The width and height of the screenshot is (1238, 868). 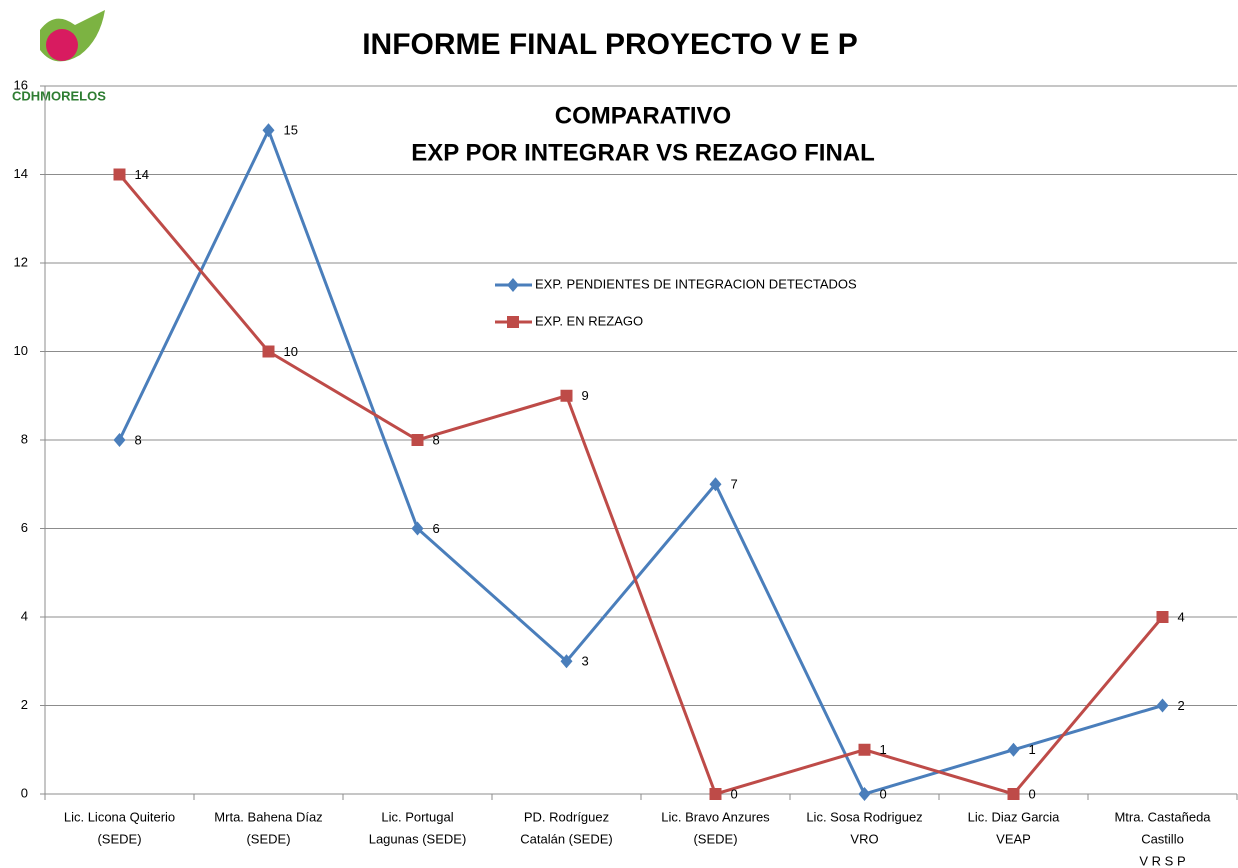 I want to click on x-tick-label: Mtra. Castañeda, so click(x=1162, y=816).